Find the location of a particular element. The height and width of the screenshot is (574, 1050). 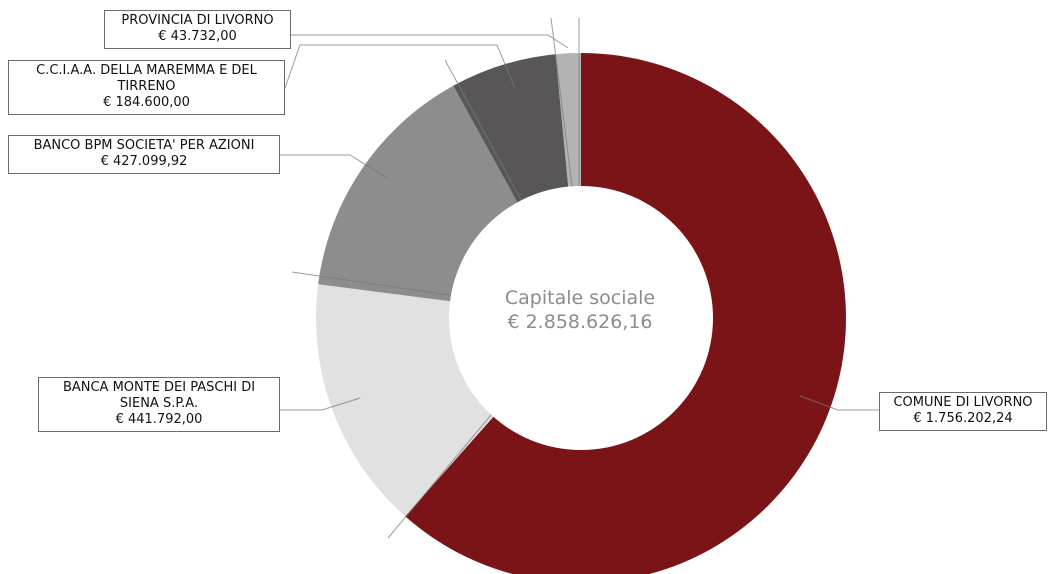

callout-provincia-di-livorno: PROVINCIA DI LIVORNO € 43.732,00 is located at coordinates (197, 29).